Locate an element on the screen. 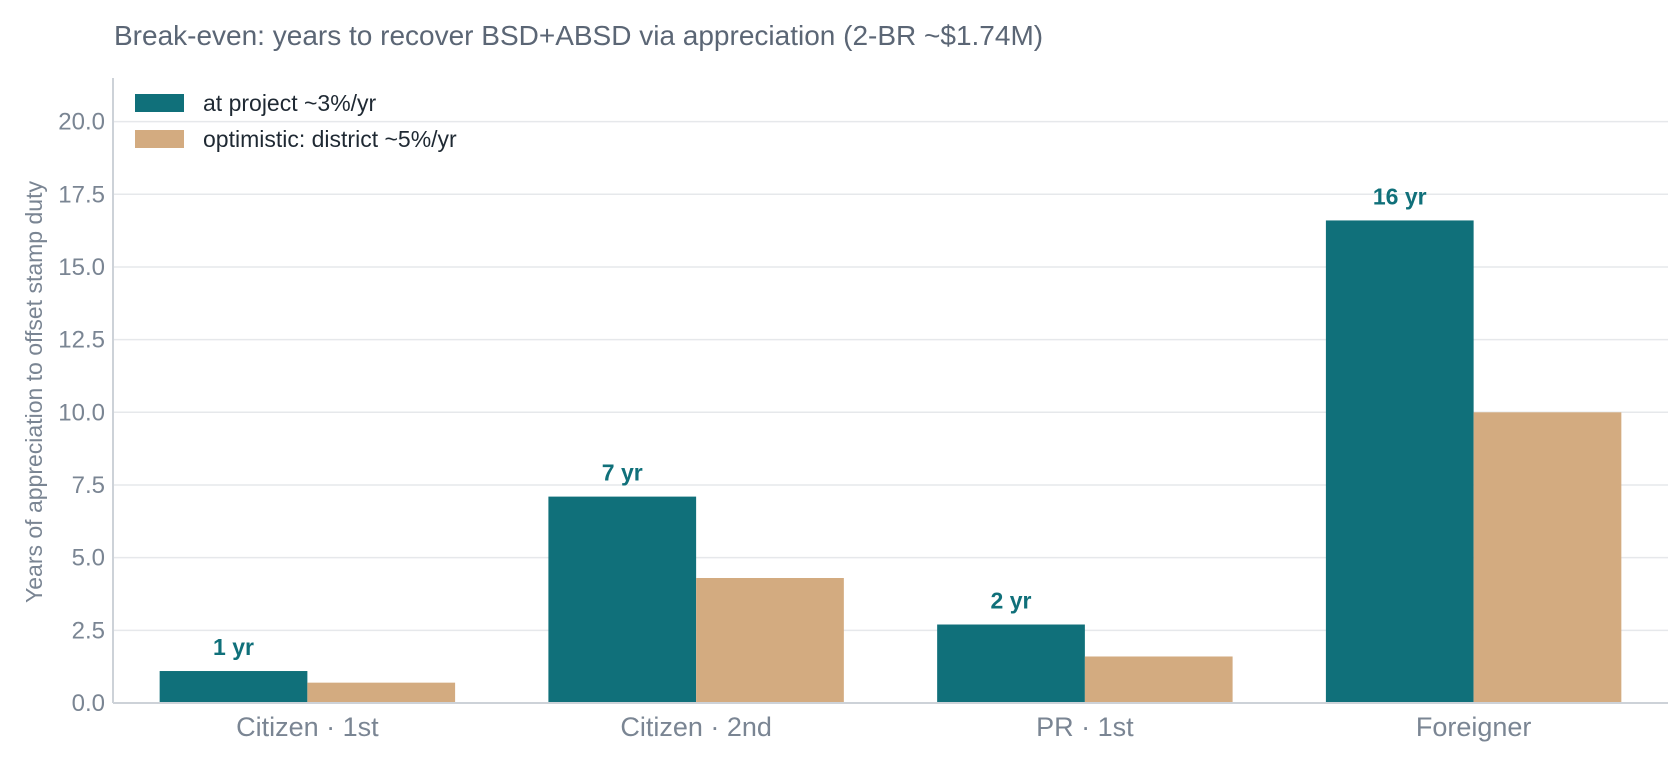  y-tick-label: 15.0 is located at coordinates (81, 267).